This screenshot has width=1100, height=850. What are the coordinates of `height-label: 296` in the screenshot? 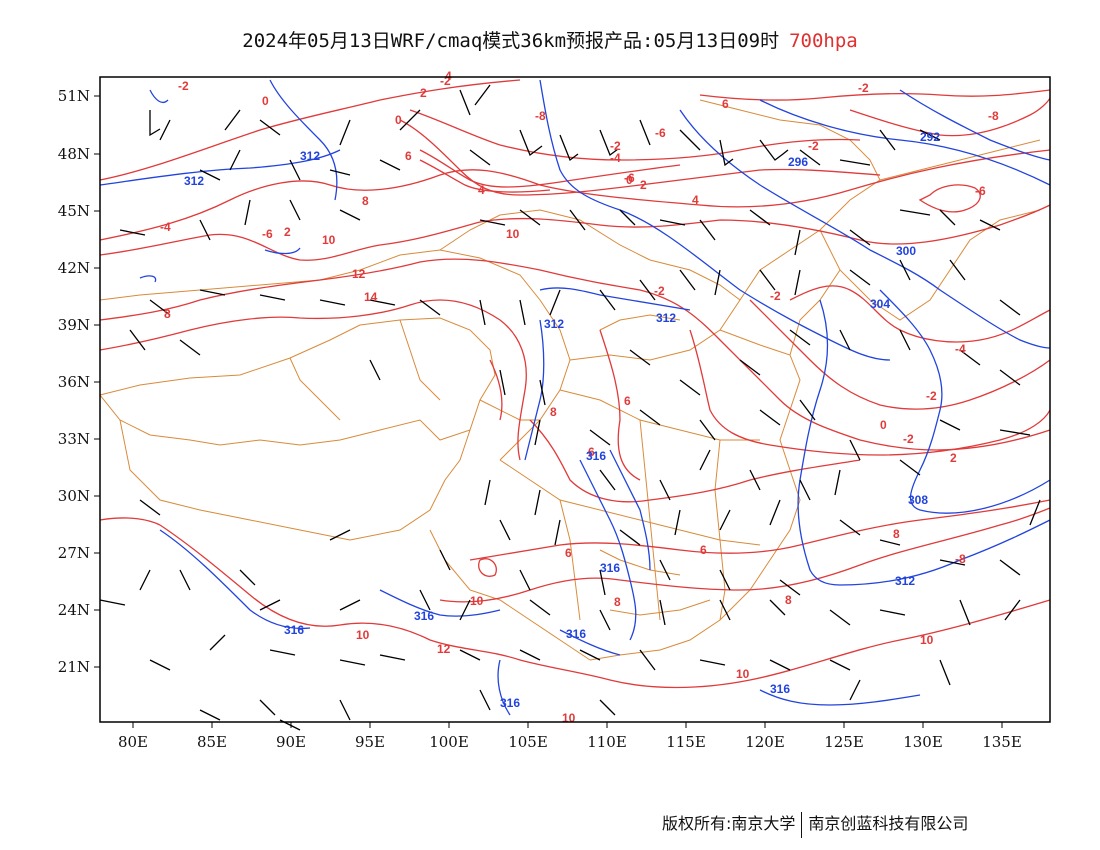 It's located at (798, 162).